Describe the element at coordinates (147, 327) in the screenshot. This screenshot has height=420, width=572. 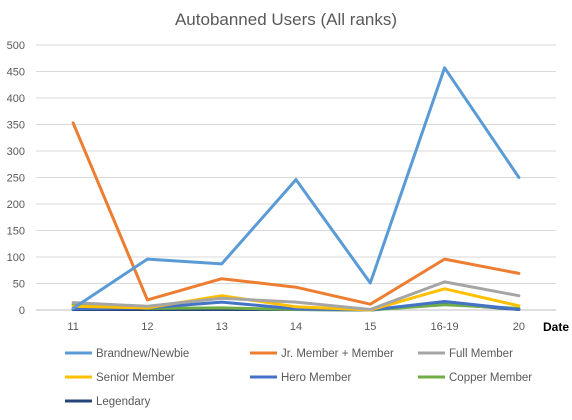
I see `x-tick-label: 12` at that location.